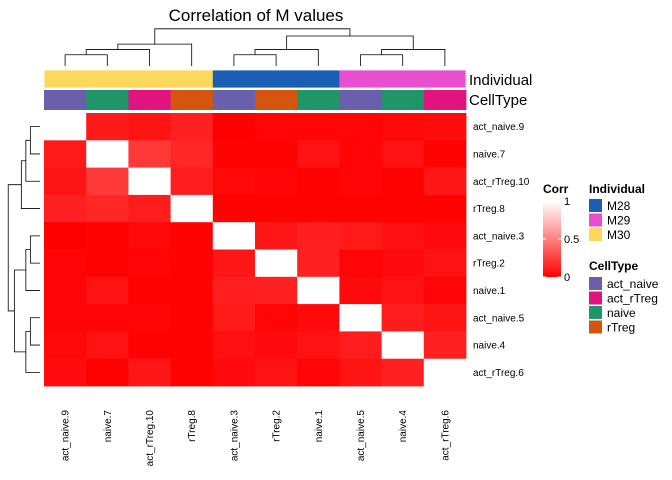  Describe the element at coordinates (360, 127) in the screenshot. I see `heatmap-cell-act_naive.9-act_naive.5` at that location.